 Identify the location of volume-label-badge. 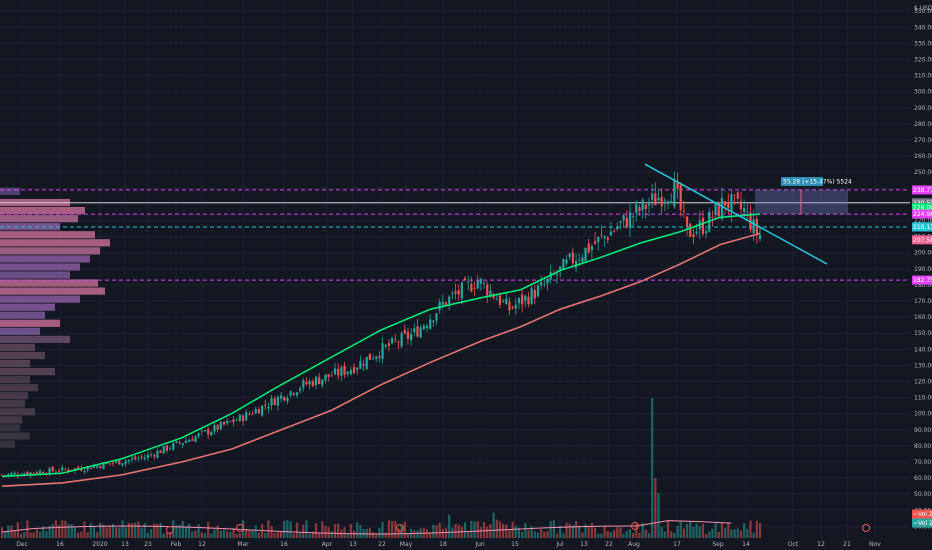
(922, 523).